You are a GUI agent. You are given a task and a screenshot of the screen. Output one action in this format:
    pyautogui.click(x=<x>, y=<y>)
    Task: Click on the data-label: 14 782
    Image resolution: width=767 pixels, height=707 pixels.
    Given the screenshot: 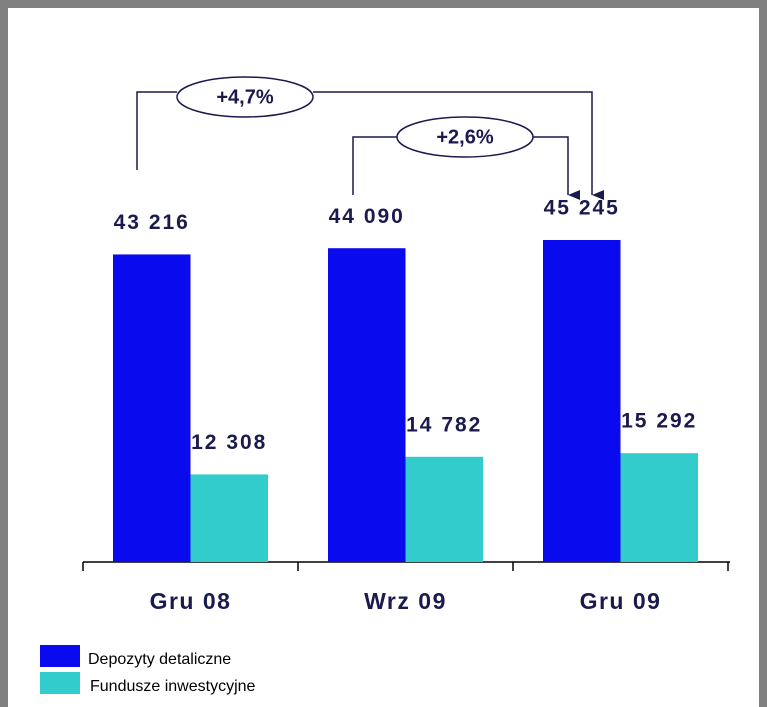 What is the action you would take?
    pyautogui.click(x=444, y=424)
    